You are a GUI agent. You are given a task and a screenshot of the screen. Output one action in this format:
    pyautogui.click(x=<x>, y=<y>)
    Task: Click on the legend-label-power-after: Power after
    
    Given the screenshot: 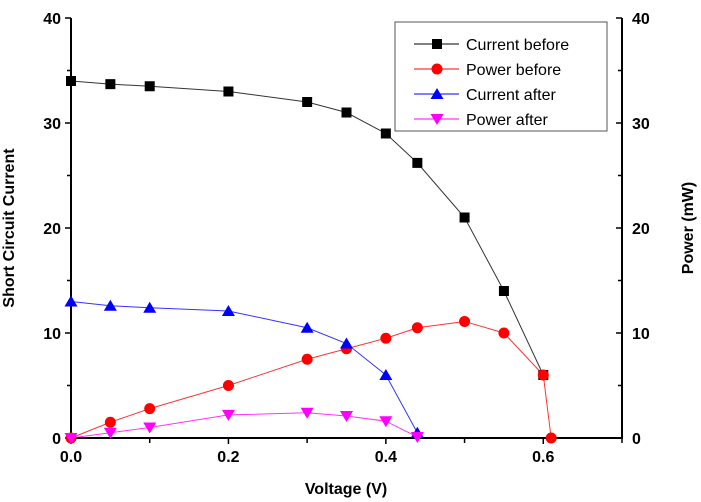 What is the action you would take?
    pyautogui.click(x=507, y=120)
    